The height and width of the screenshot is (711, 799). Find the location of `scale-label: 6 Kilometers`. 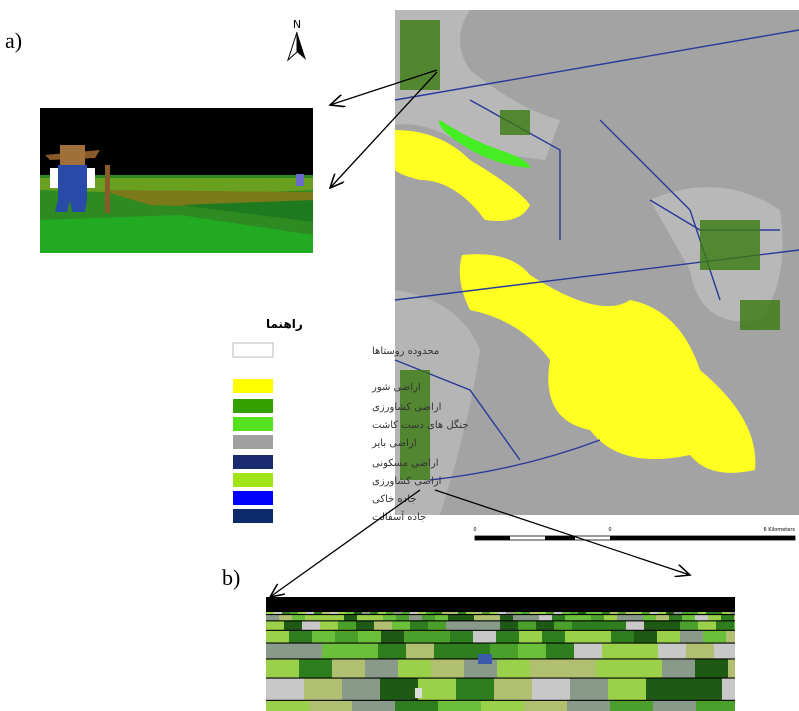

scale-label: 6 Kilometers is located at coordinates (779, 530).